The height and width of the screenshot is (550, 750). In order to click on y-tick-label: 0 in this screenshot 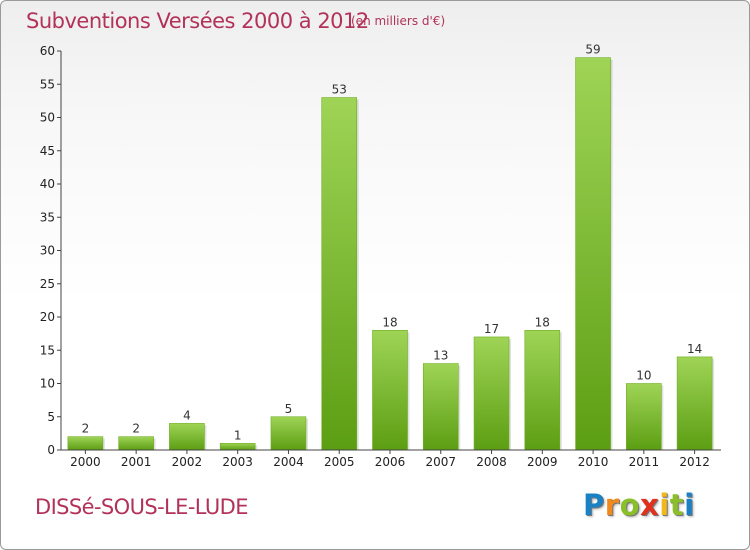, I will do `click(51, 450)`.